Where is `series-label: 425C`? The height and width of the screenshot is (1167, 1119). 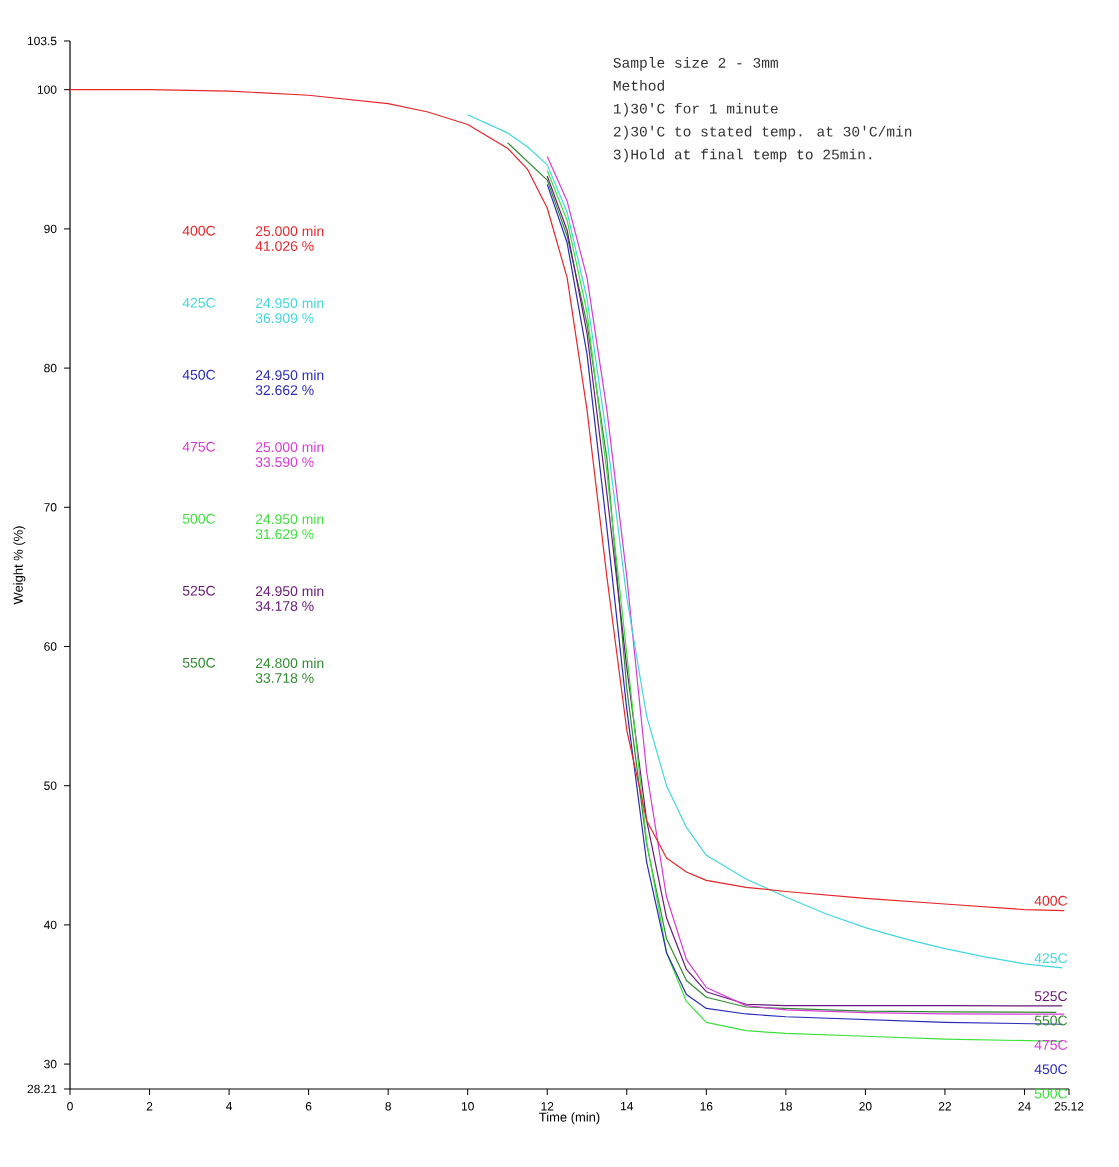
series-label: 425C is located at coordinates (1051, 958).